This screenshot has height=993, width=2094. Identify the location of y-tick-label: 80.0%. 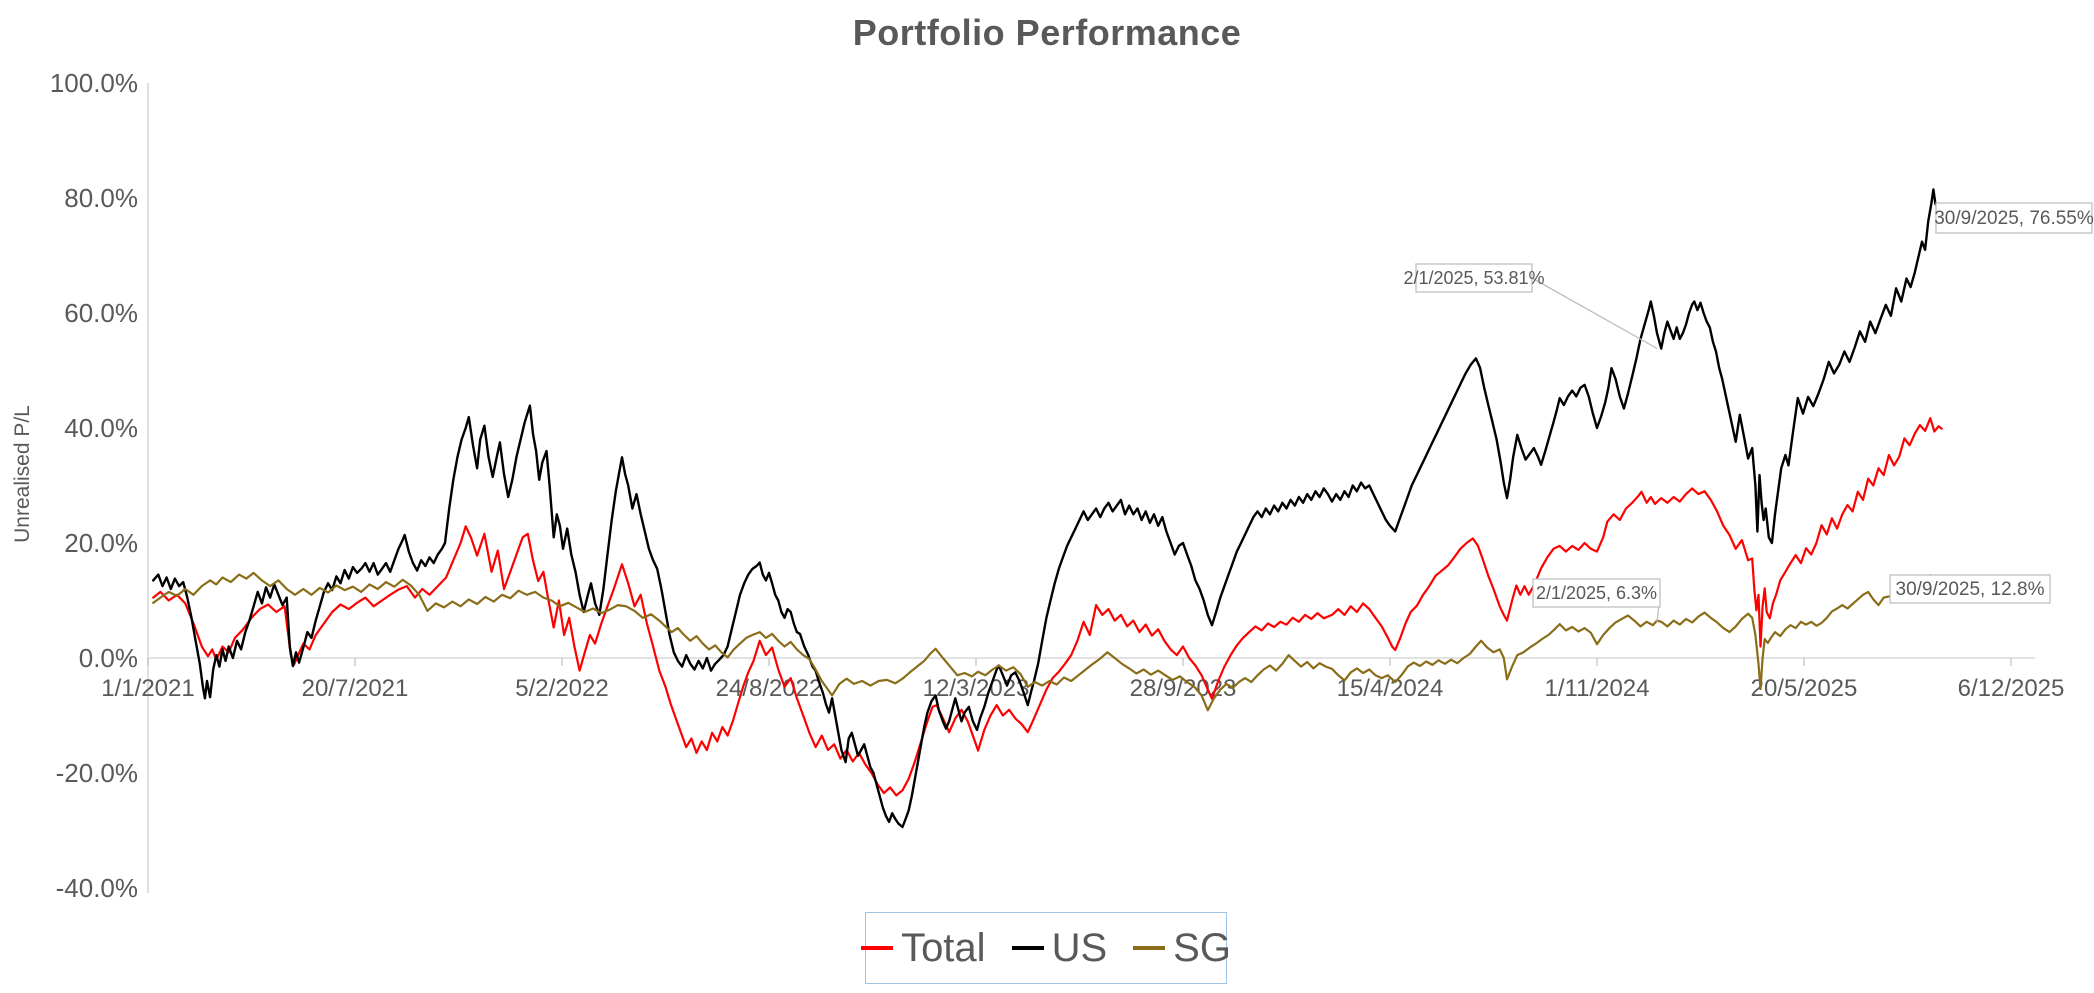
(101, 198).